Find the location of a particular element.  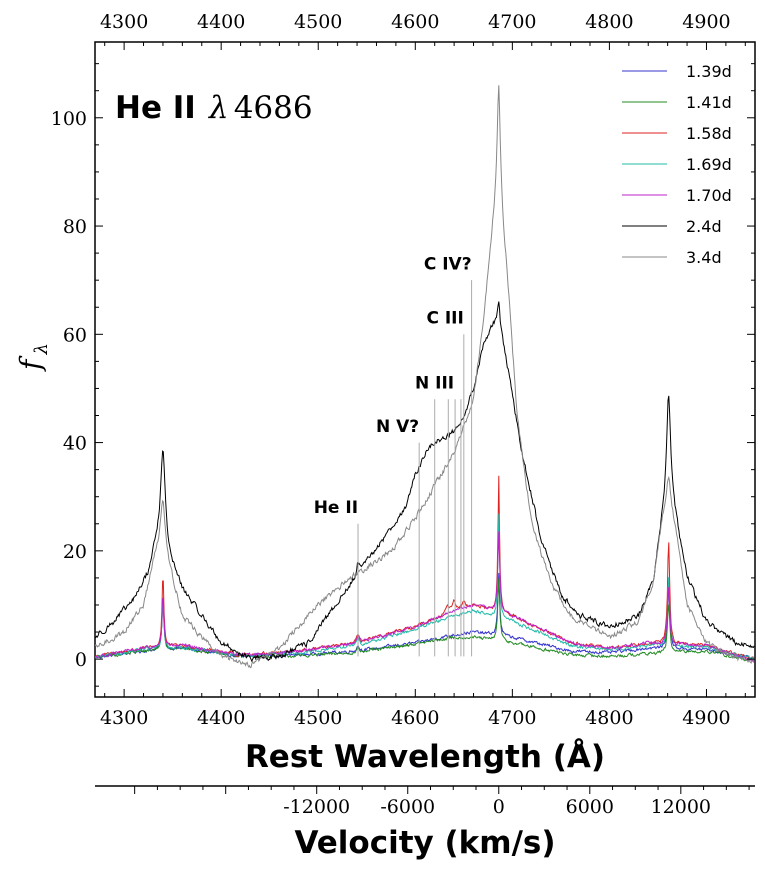

x-tick-label: 4500 is located at coordinates (318, 718).